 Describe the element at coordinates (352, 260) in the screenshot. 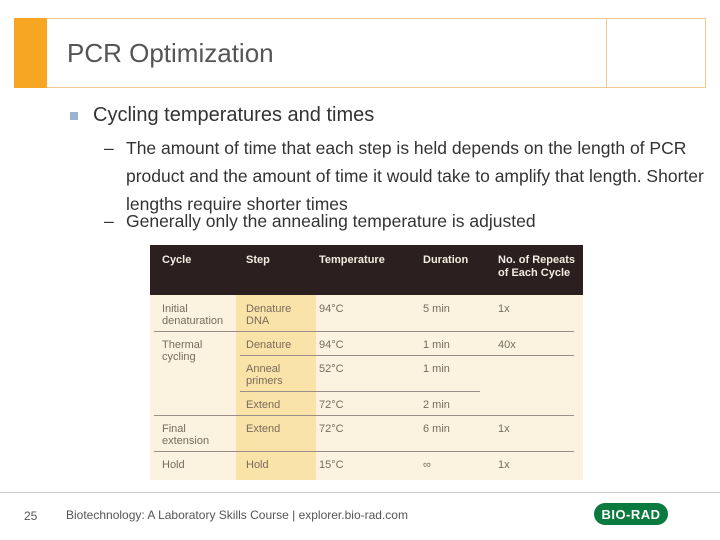

I see `header-temperature: Temperature` at that location.